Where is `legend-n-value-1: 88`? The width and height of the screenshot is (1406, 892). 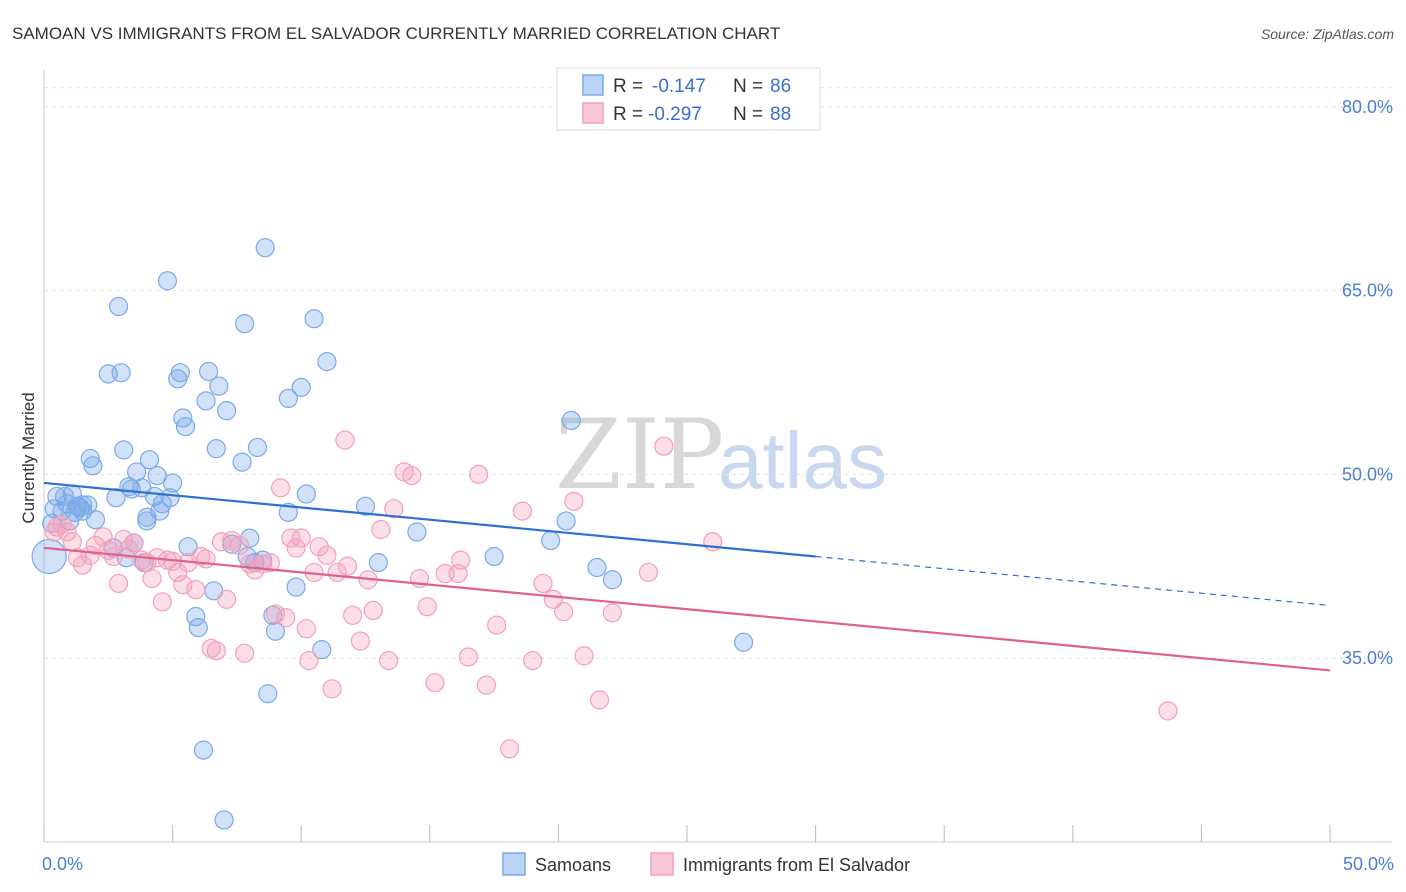 legend-n-value-1: 88 is located at coordinates (780, 114).